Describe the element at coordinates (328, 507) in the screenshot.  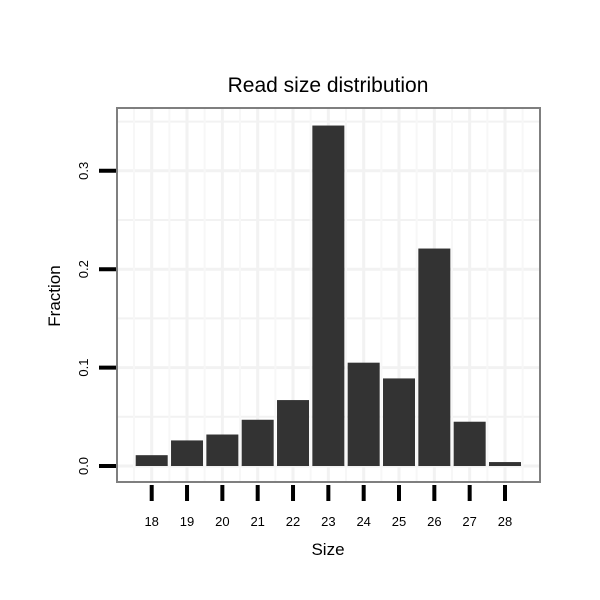
I see `x-axis: 18 19 20 21 22 23 24 25 26 27 28` at that location.